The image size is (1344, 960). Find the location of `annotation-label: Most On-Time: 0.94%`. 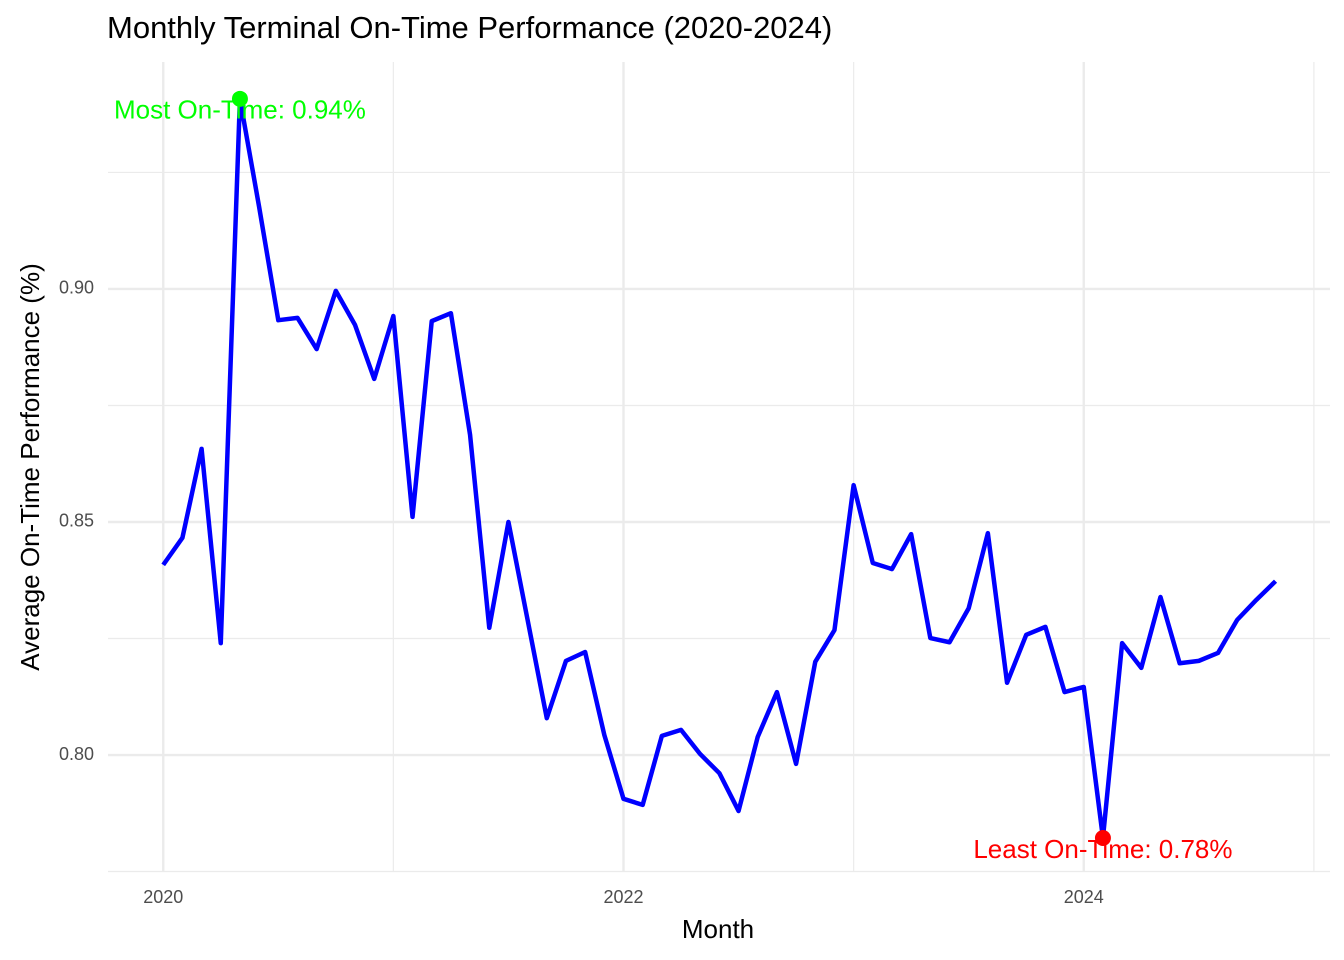

annotation-label: Most On-Time: 0.94% is located at coordinates (240, 110).